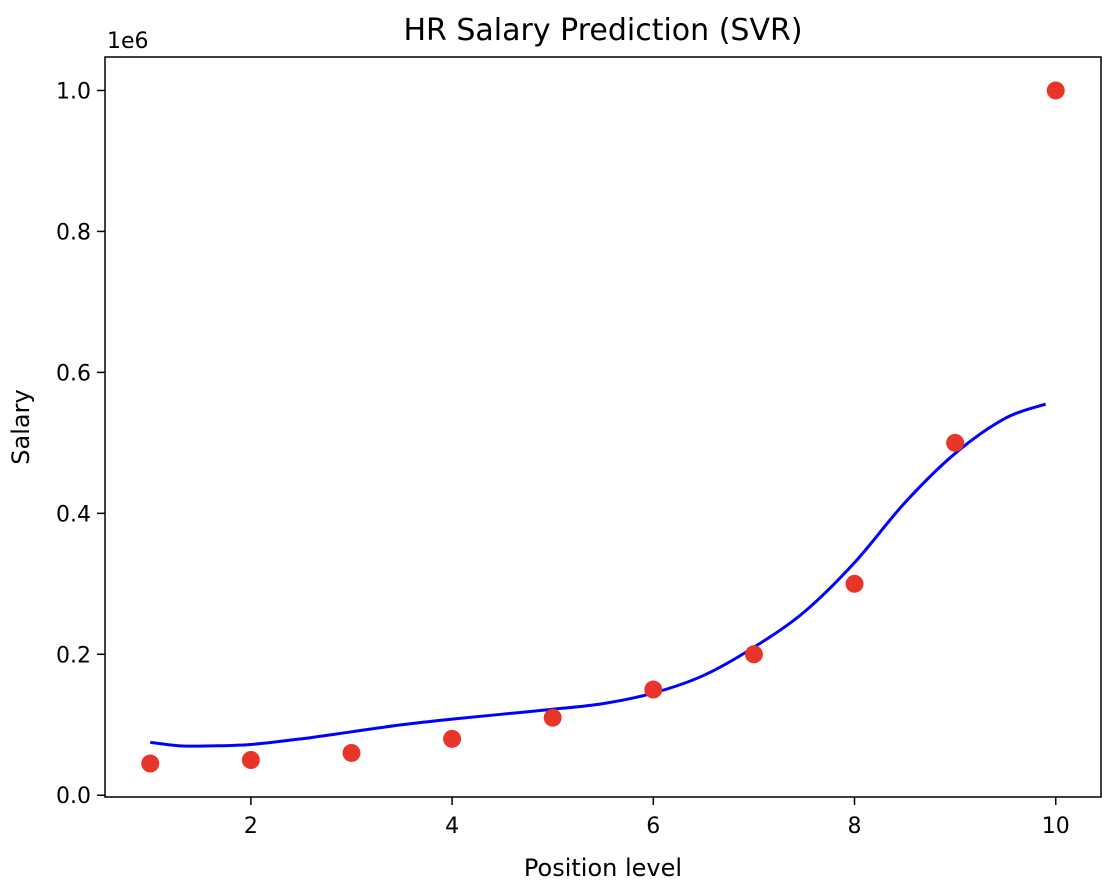  Describe the element at coordinates (603, 868) in the screenshot. I see `x-axis-label: Position level` at that location.